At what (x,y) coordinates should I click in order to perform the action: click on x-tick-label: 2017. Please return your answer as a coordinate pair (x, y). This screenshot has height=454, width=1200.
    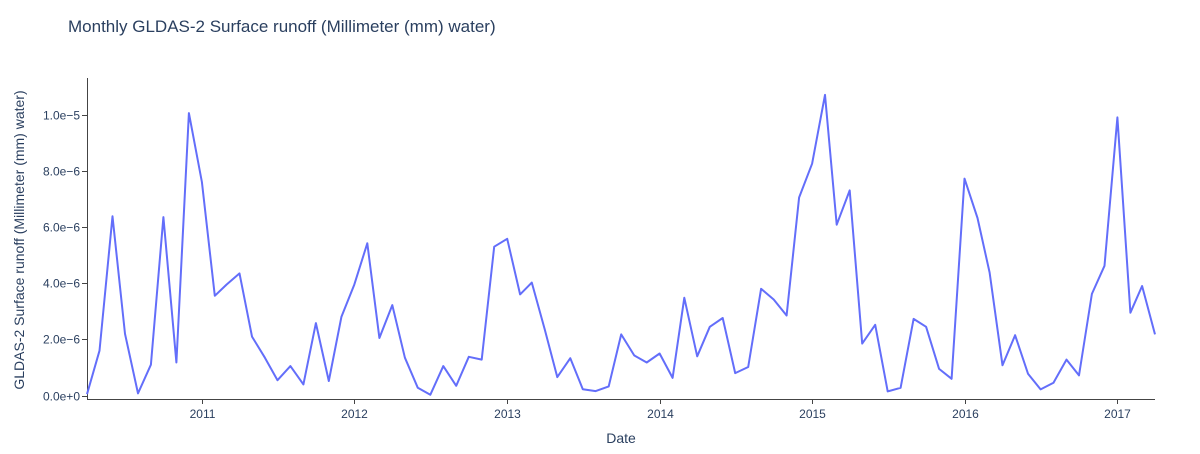
    Looking at the image, I should click on (1117, 414).